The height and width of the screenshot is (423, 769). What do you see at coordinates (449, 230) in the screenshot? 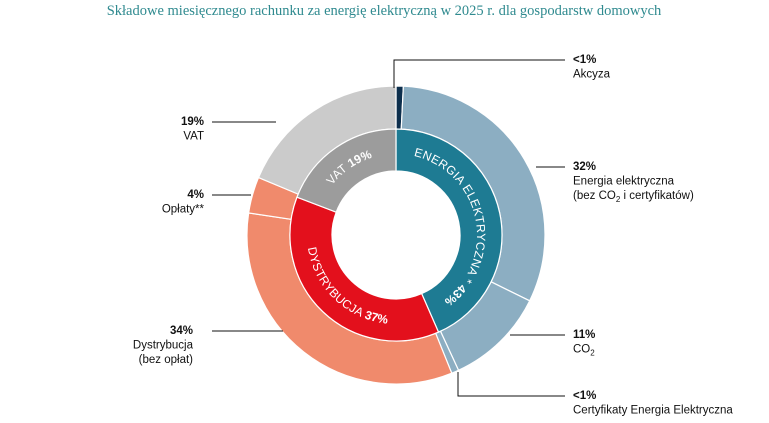
I see `inner-slice-energia-elektryczna` at bounding box center [449, 230].